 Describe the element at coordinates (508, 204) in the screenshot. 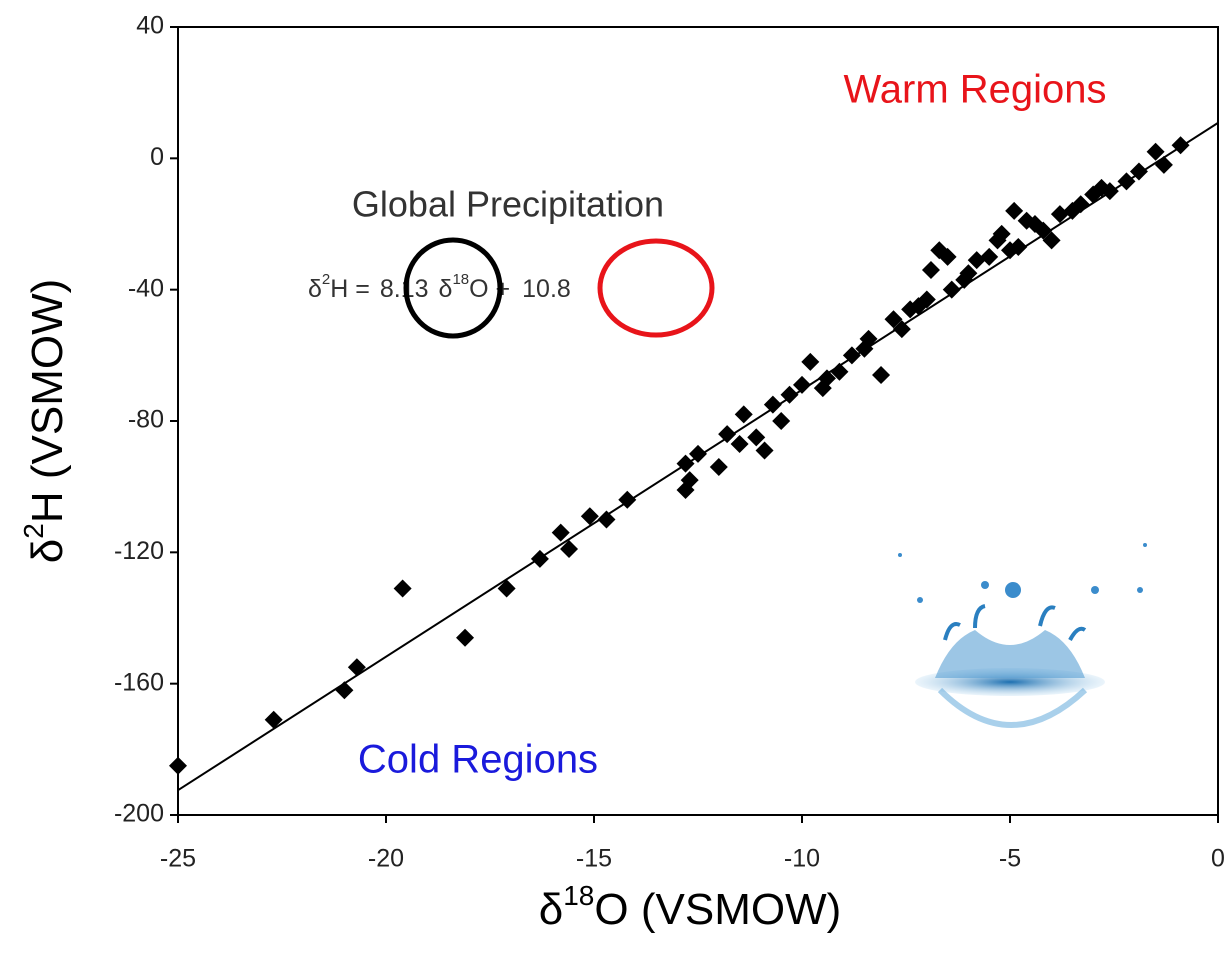

I see `annotation-title: Global Precipitation` at that location.